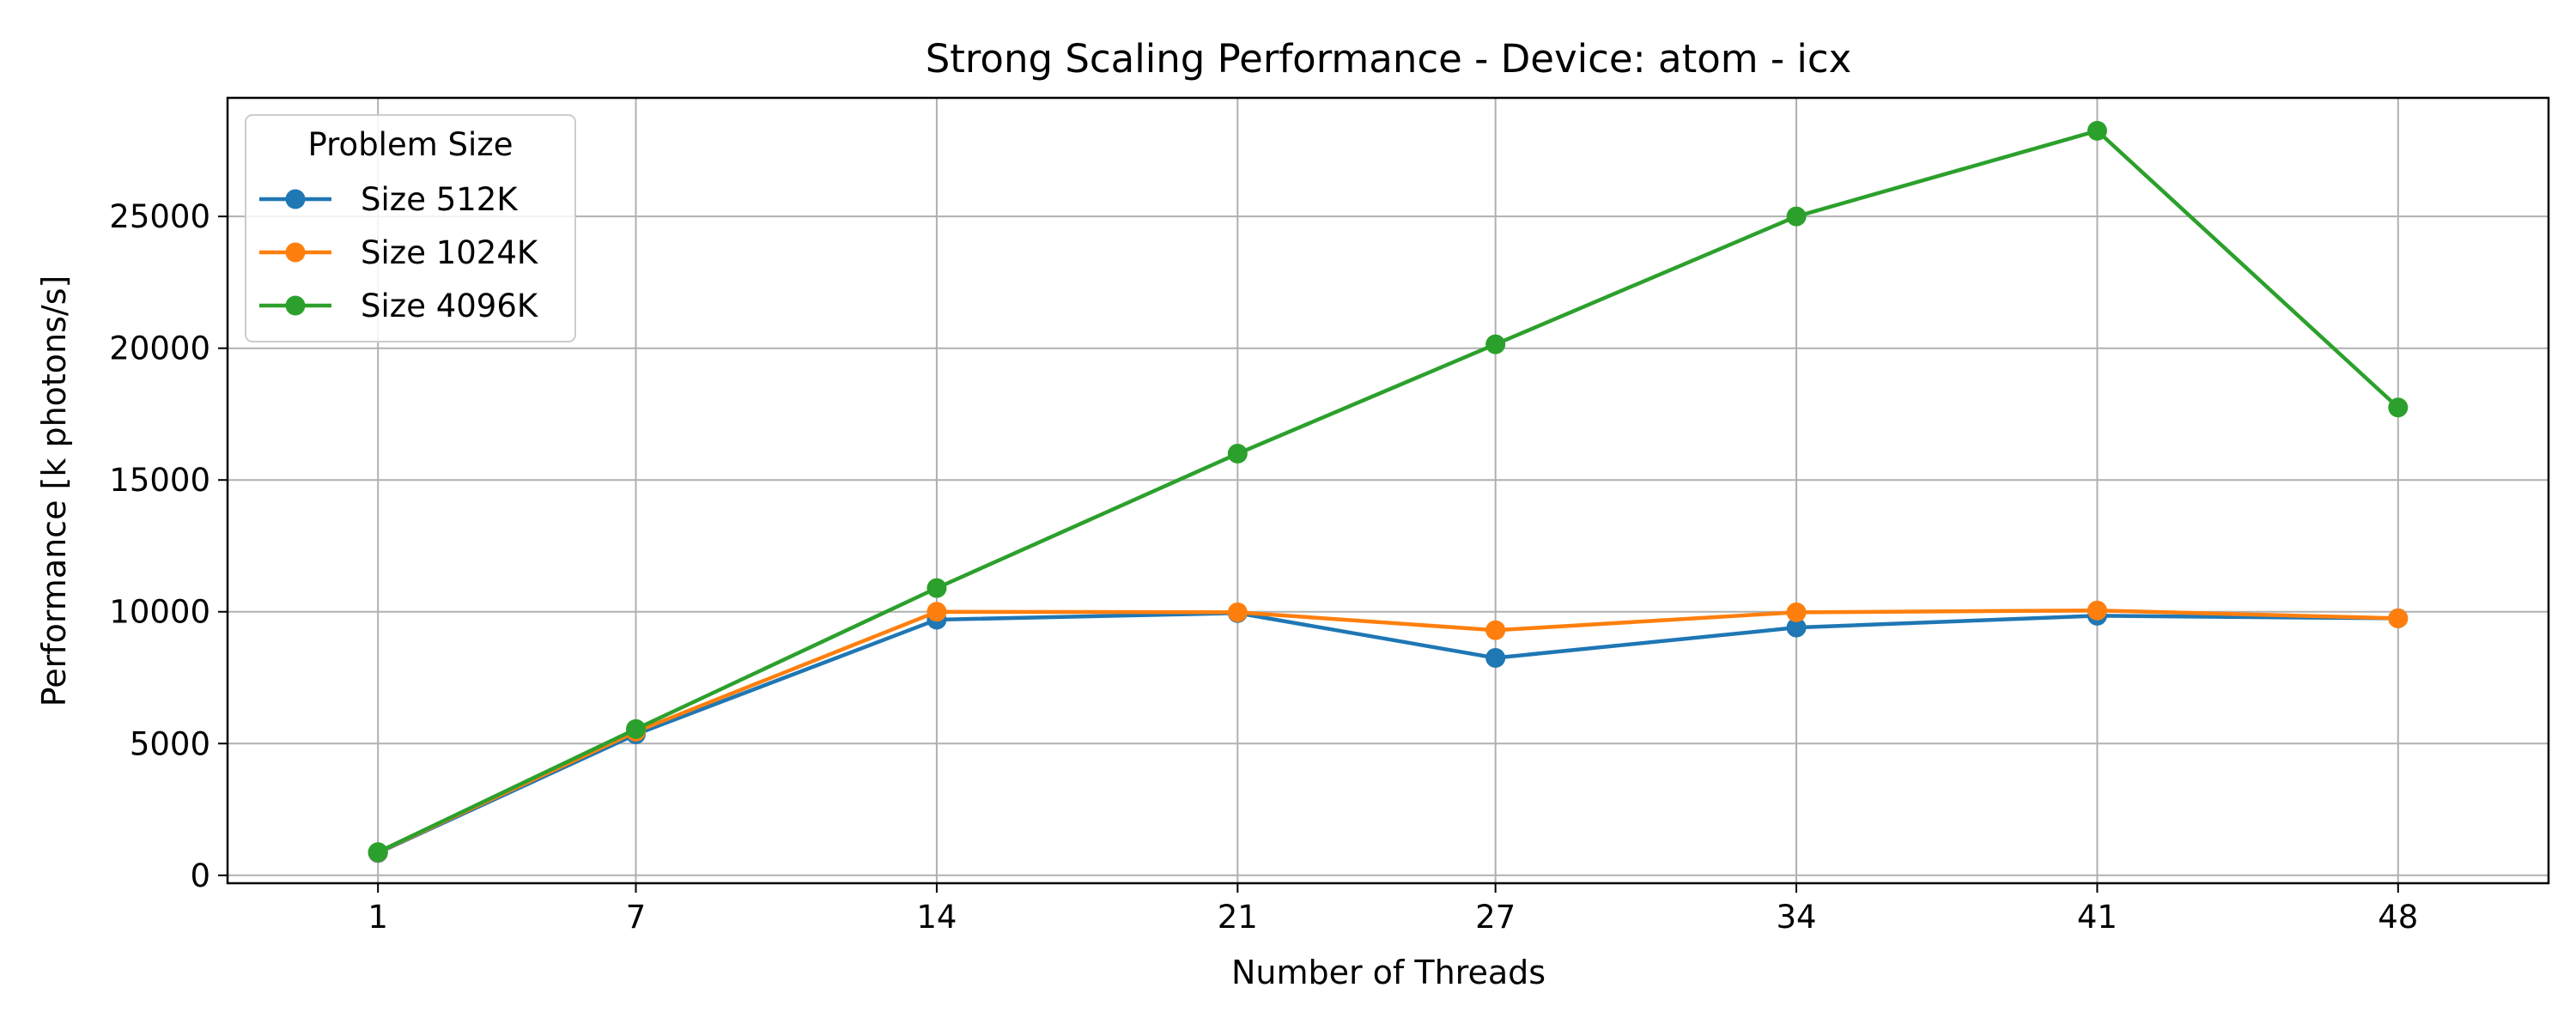 Image resolution: width=2576 pixels, height=1030 pixels. What do you see at coordinates (410, 144) in the screenshot?
I see `legend-title: Problem Size` at bounding box center [410, 144].